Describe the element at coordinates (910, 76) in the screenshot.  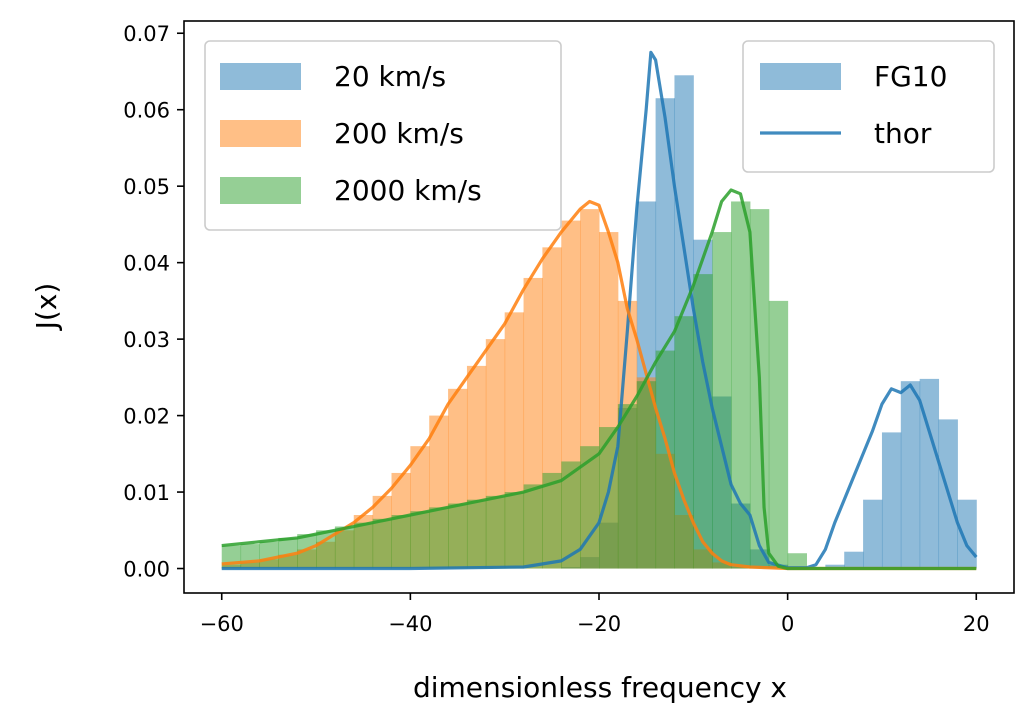
I see `legend-label: FG10` at that location.